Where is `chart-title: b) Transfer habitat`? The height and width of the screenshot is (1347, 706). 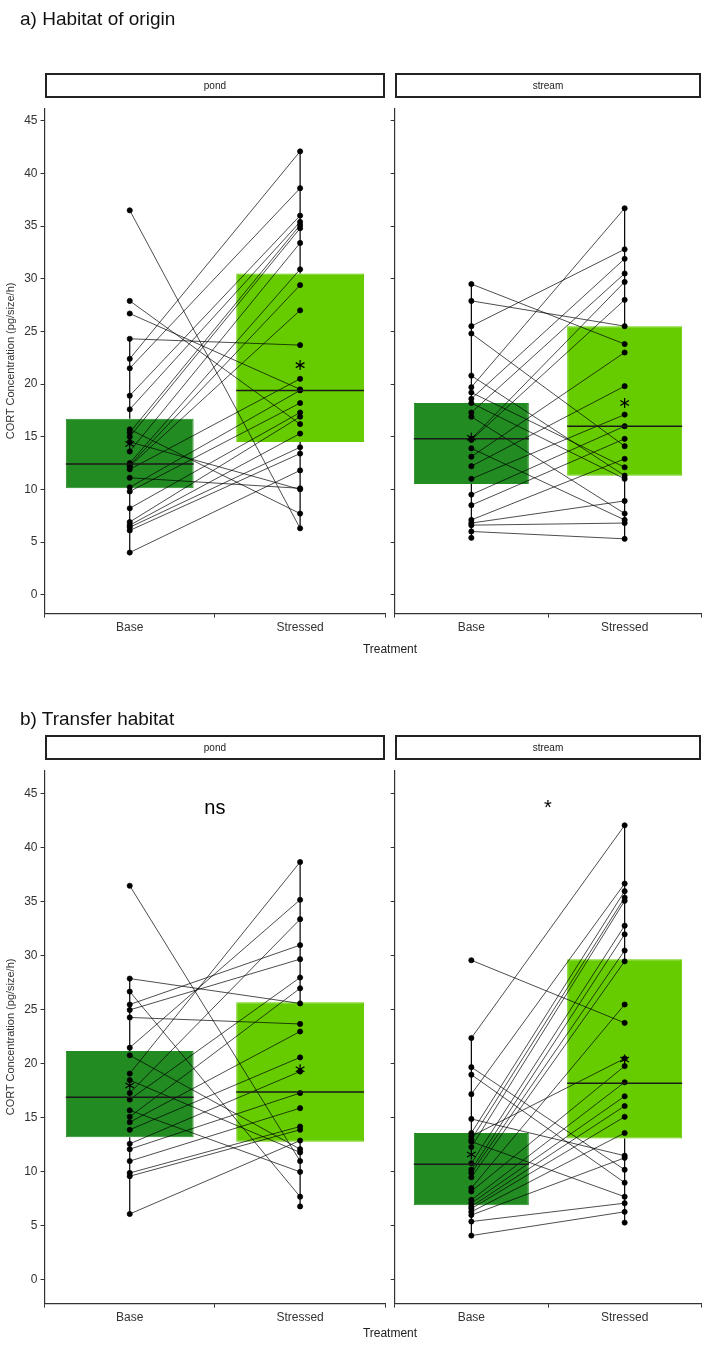 chart-title: b) Transfer habitat is located at coordinates (97, 719).